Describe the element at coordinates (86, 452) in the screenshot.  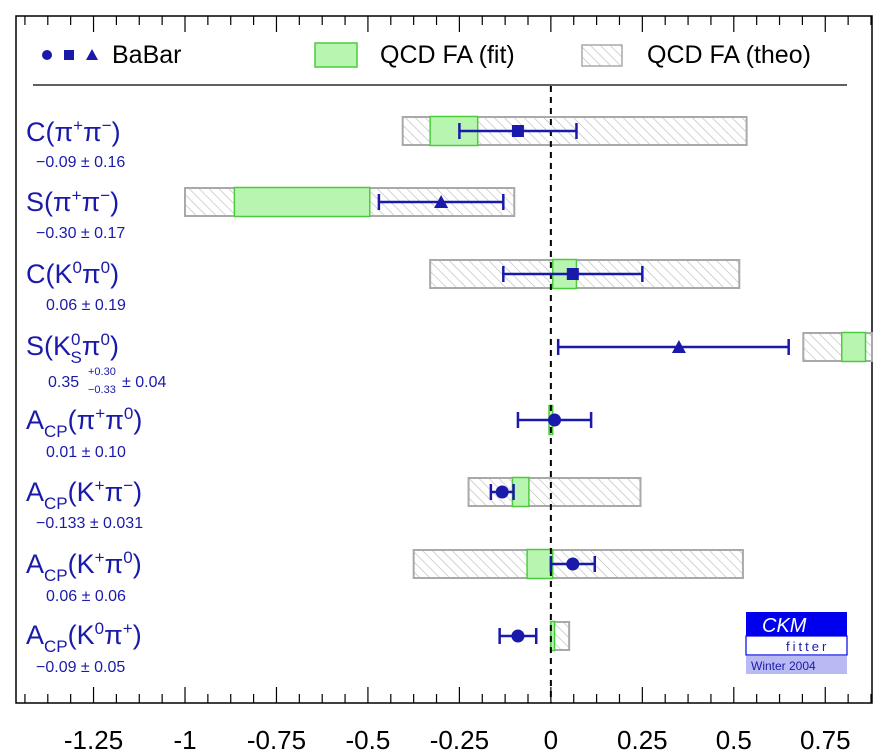
I see `row-value-label: 0.01 ± 0.10` at that location.